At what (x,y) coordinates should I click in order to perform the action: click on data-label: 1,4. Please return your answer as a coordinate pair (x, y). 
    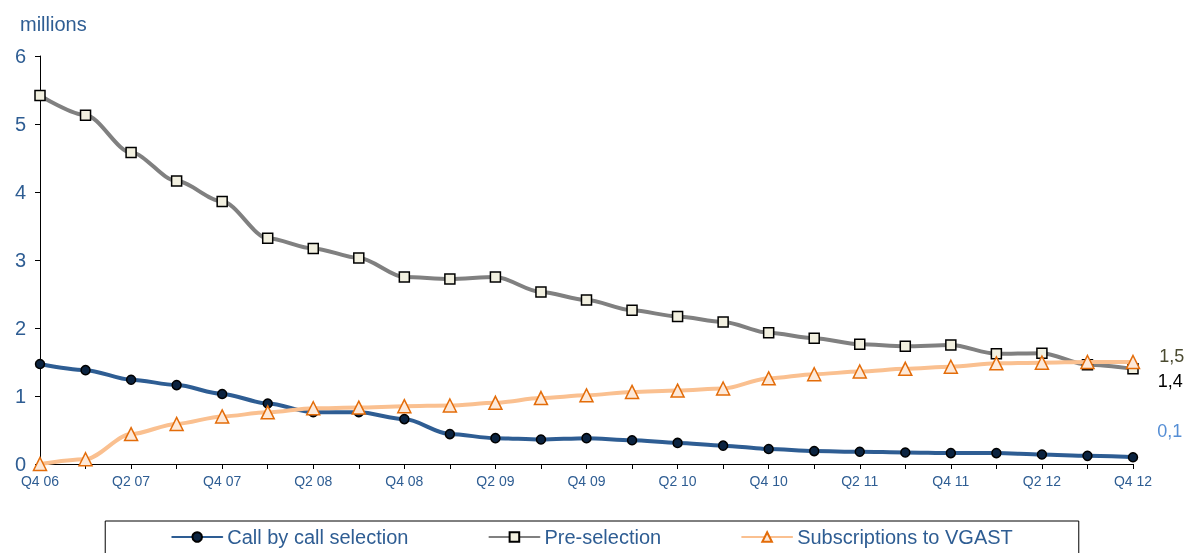
    Looking at the image, I should click on (1170, 380).